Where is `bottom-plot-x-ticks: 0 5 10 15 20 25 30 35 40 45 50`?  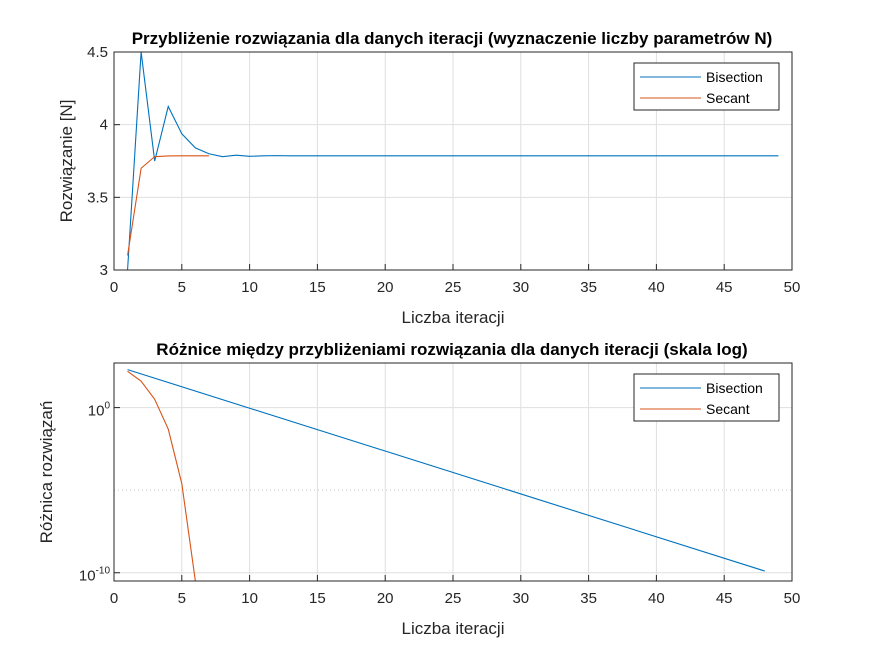
bottom-plot-x-ticks: 0 5 10 15 20 25 30 35 40 45 50 is located at coordinates (455, 591).